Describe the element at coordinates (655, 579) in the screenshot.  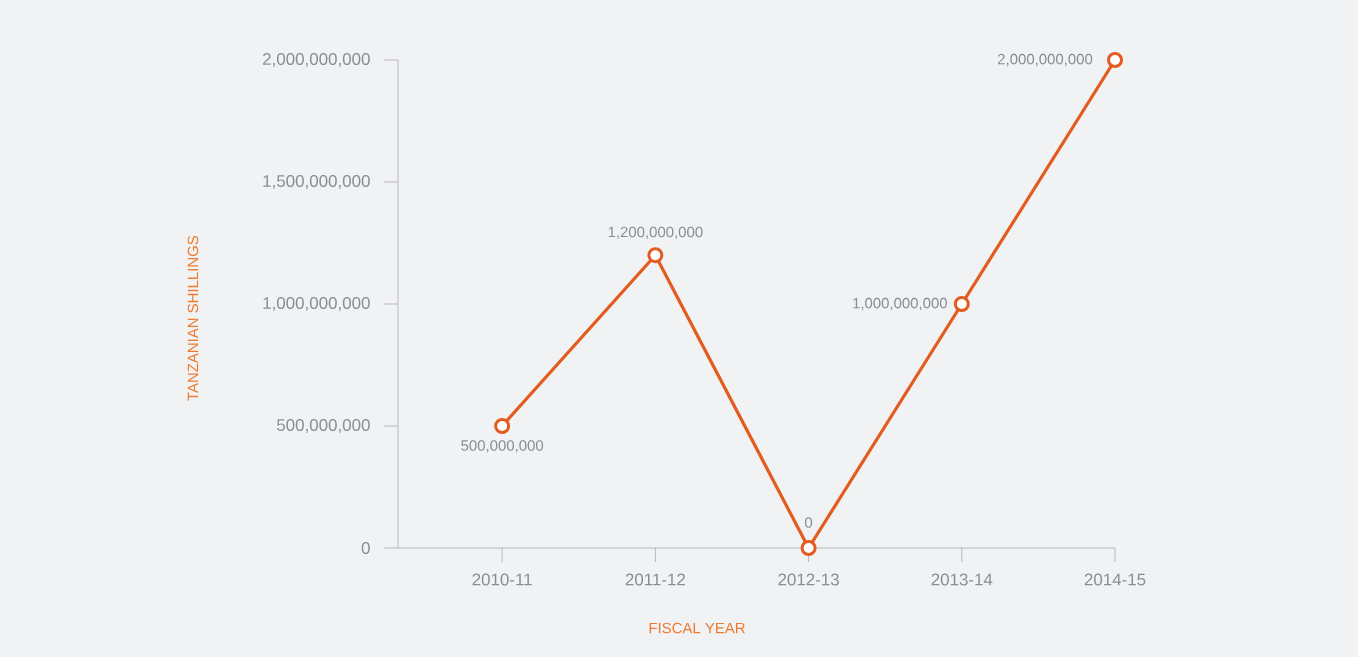
I see `x-tick-label: 2011-12` at that location.